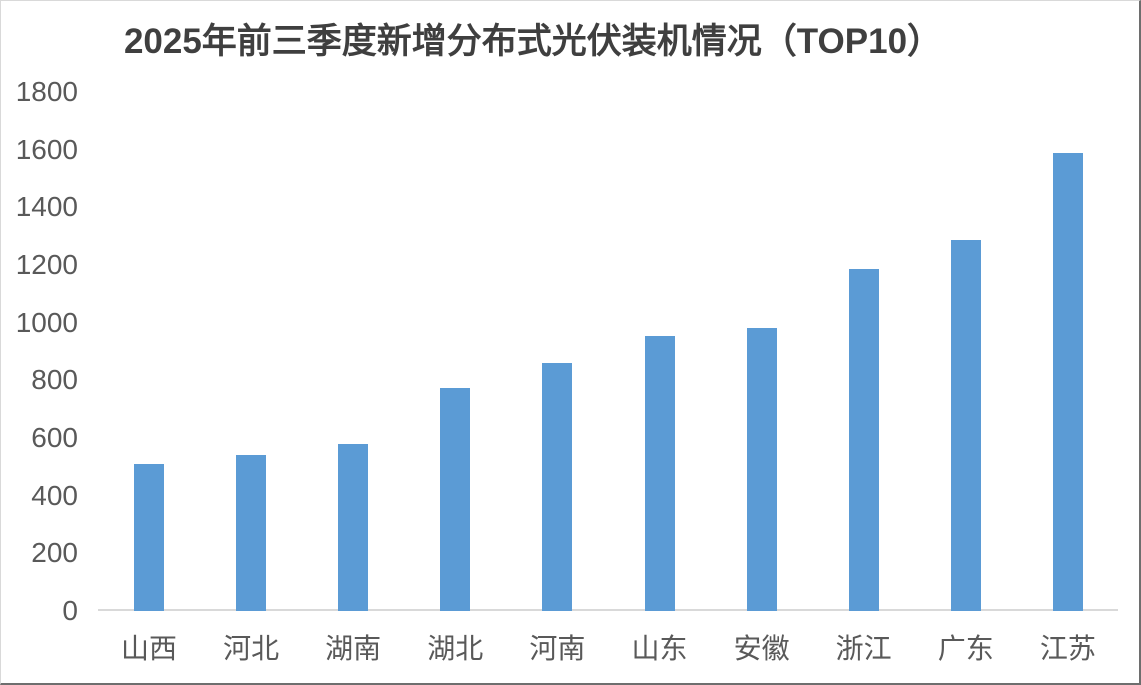 The width and height of the screenshot is (1141, 685). Describe the element at coordinates (70, 610) in the screenshot. I see `y-tick-label: 0` at that location.